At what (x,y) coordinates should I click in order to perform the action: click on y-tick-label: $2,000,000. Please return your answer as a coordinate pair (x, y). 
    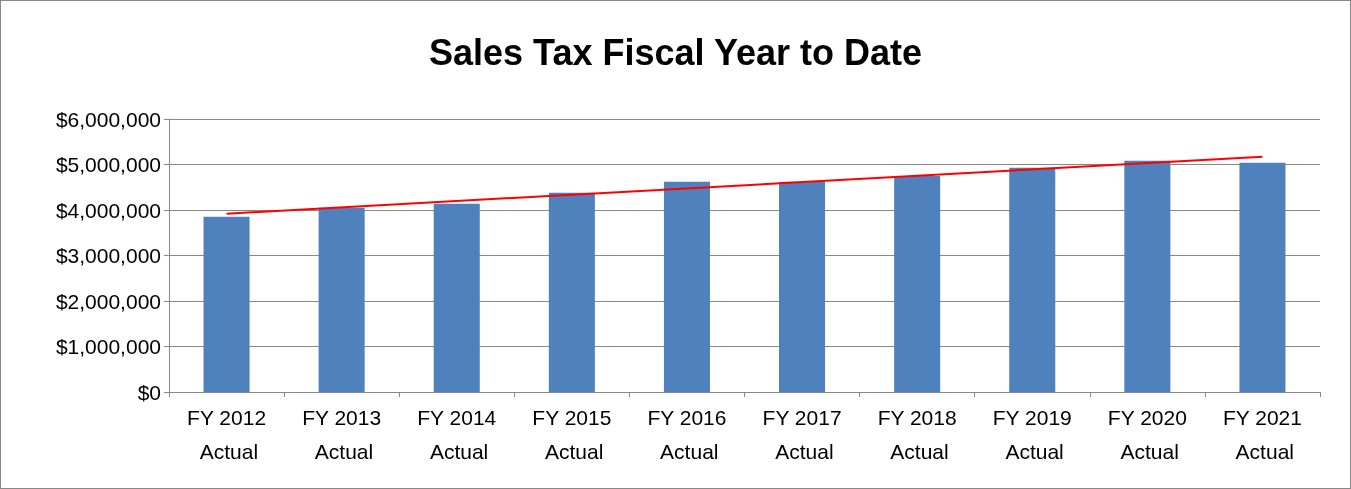
    Looking at the image, I should click on (108, 301).